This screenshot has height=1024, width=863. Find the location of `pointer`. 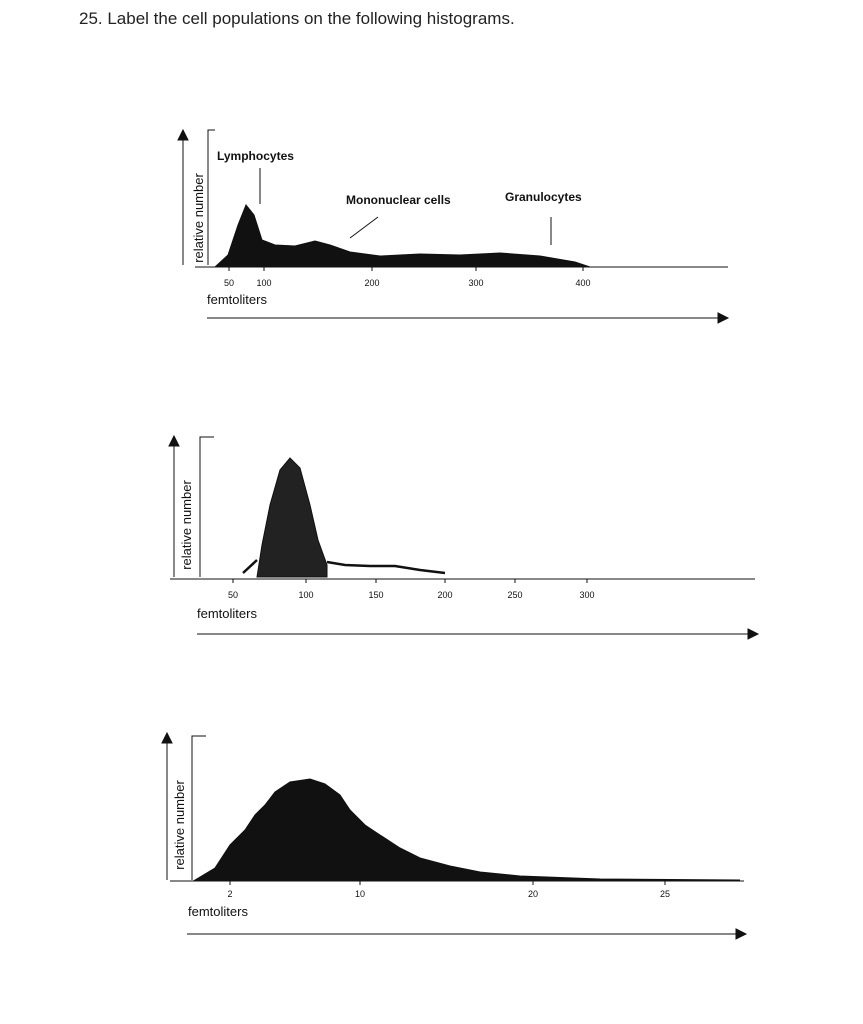

pointer is located at coordinates (405, 206).